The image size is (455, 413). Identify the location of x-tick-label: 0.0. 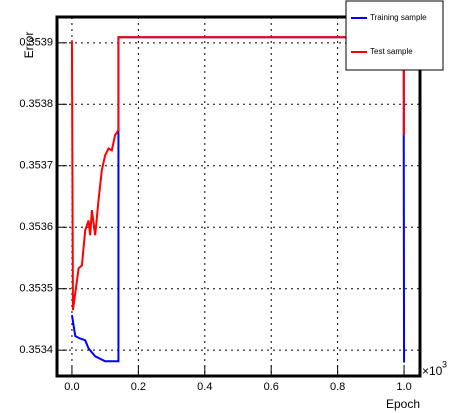
(71, 387).